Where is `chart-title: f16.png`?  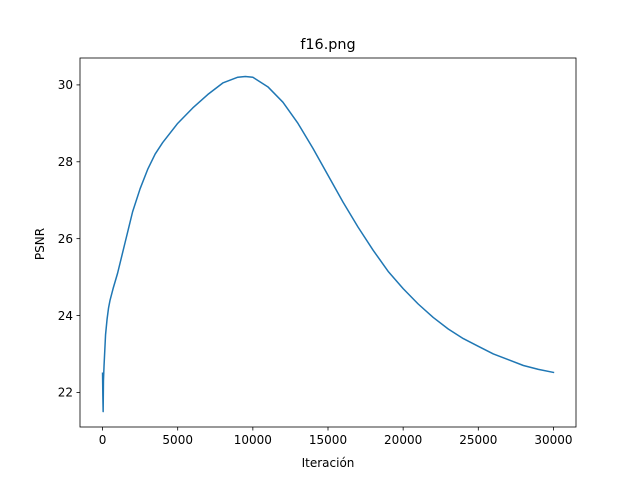 chart-title: f16.png is located at coordinates (327, 45).